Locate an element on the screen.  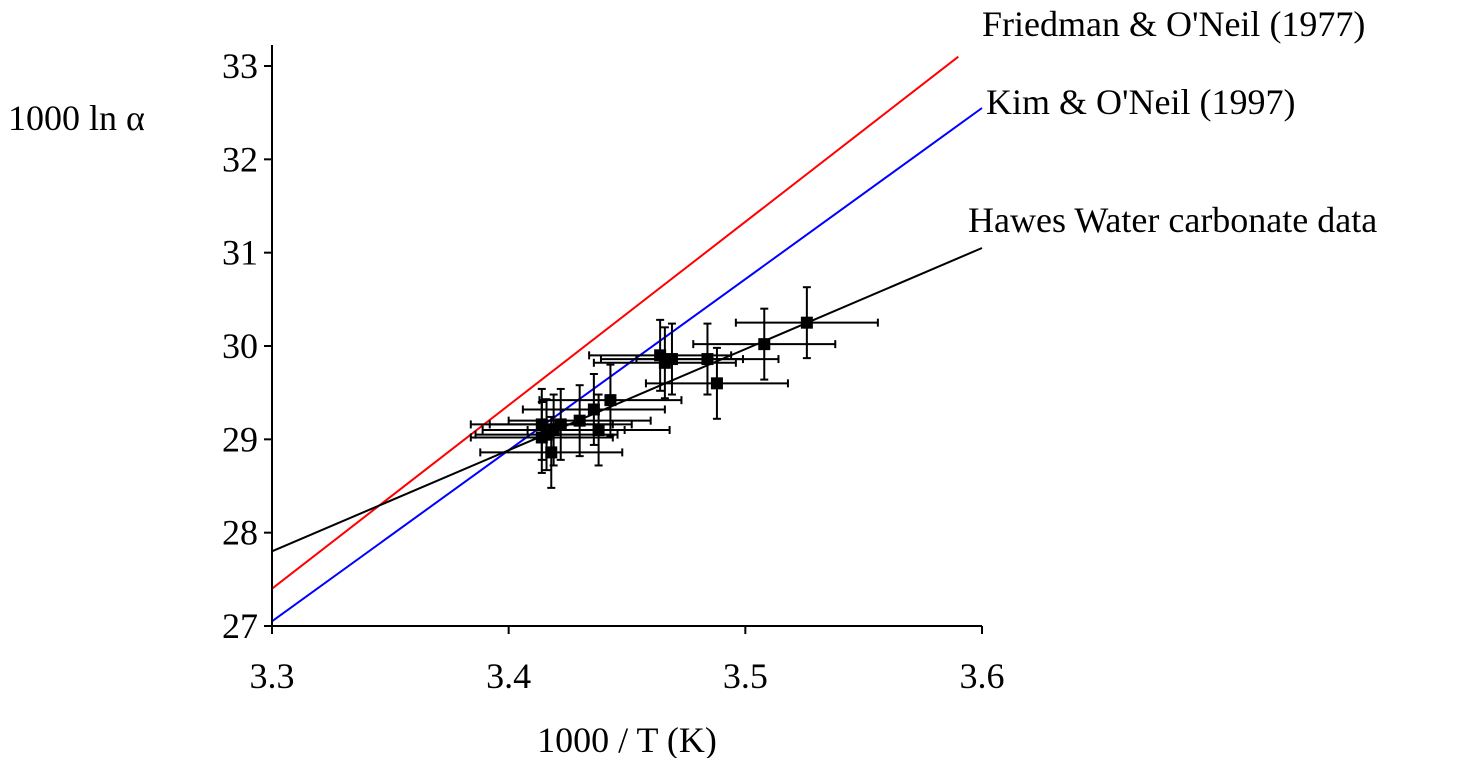
x-tick-label: 3.6 is located at coordinates (982, 676).